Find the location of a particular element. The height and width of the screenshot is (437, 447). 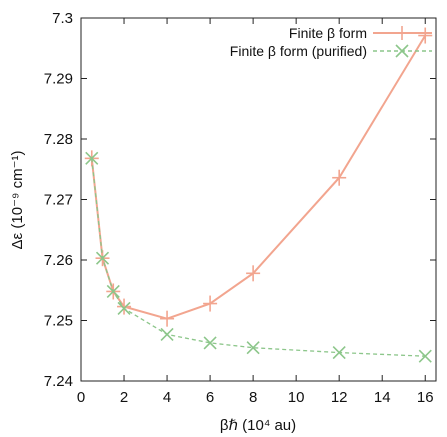

x-tick-label: 12 is located at coordinates (339, 397).